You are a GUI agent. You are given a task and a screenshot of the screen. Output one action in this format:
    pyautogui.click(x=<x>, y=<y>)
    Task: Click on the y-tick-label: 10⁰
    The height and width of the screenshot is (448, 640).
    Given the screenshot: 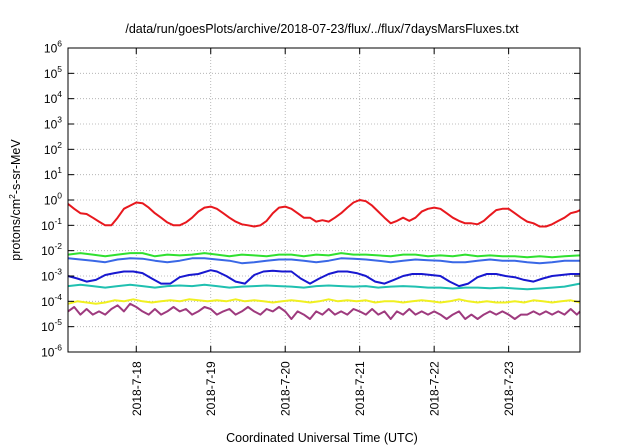 What is the action you would take?
    pyautogui.click(x=53, y=199)
    